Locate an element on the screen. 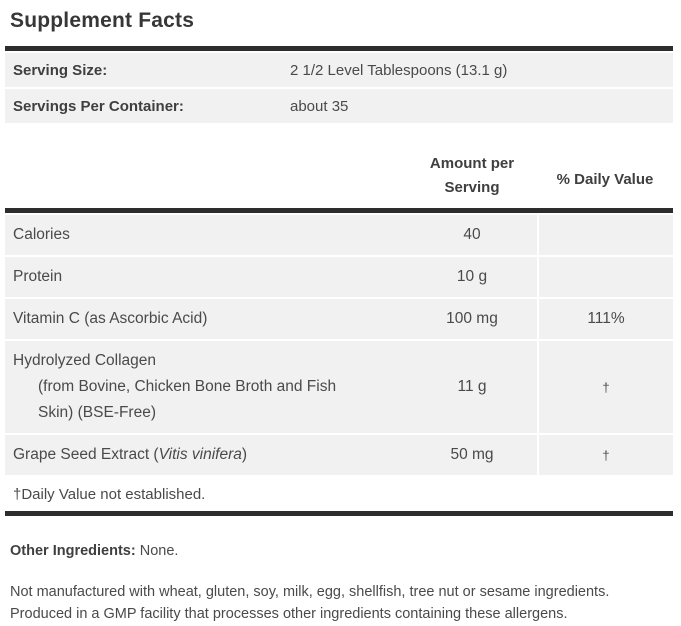  nutrient-daily-value: 111% is located at coordinates (605, 319).